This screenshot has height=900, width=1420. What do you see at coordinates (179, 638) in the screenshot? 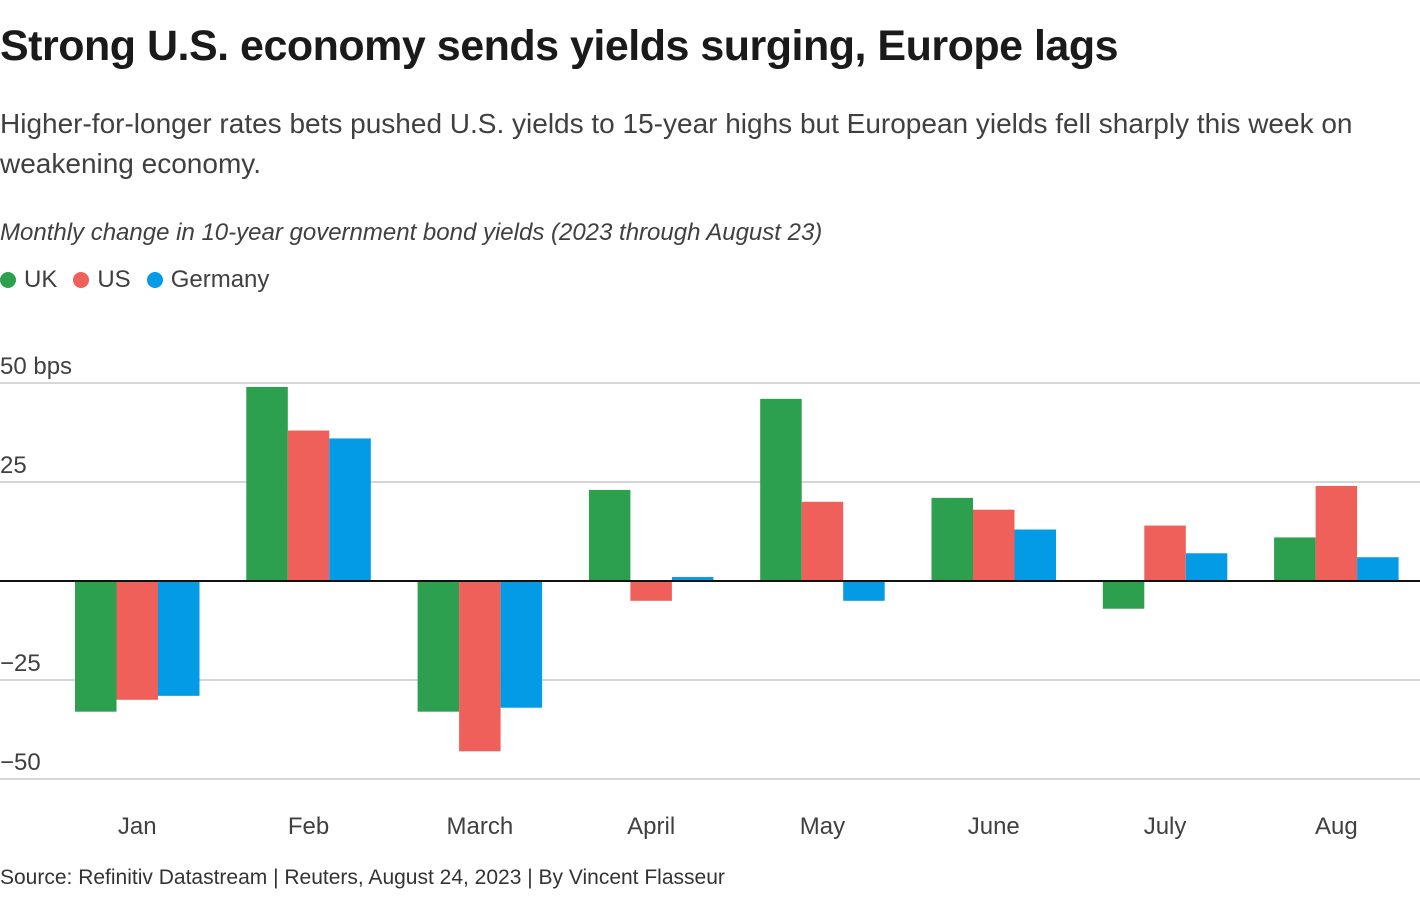
I see `bar-germany-jan` at bounding box center [179, 638].